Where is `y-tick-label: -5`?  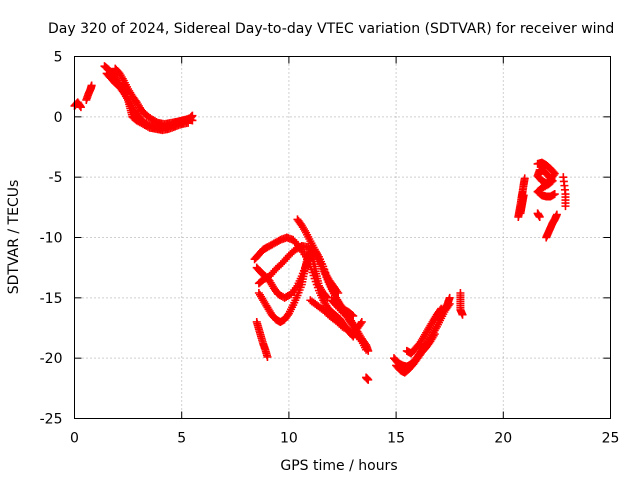 y-tick-label: -5 is located at coordinates (56, 178).